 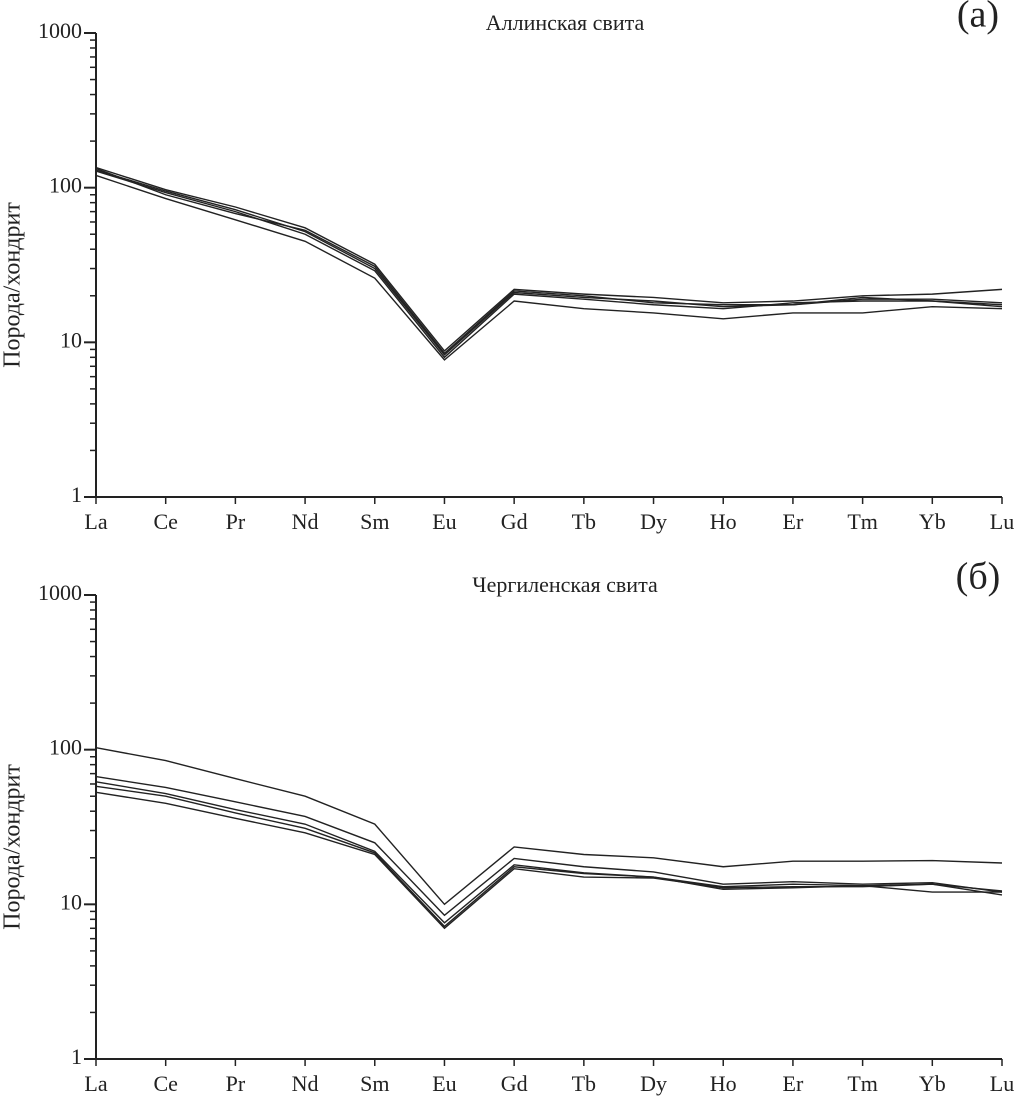 I want to click on chart-title: Аллинская свита, so click(x=565, y=22).